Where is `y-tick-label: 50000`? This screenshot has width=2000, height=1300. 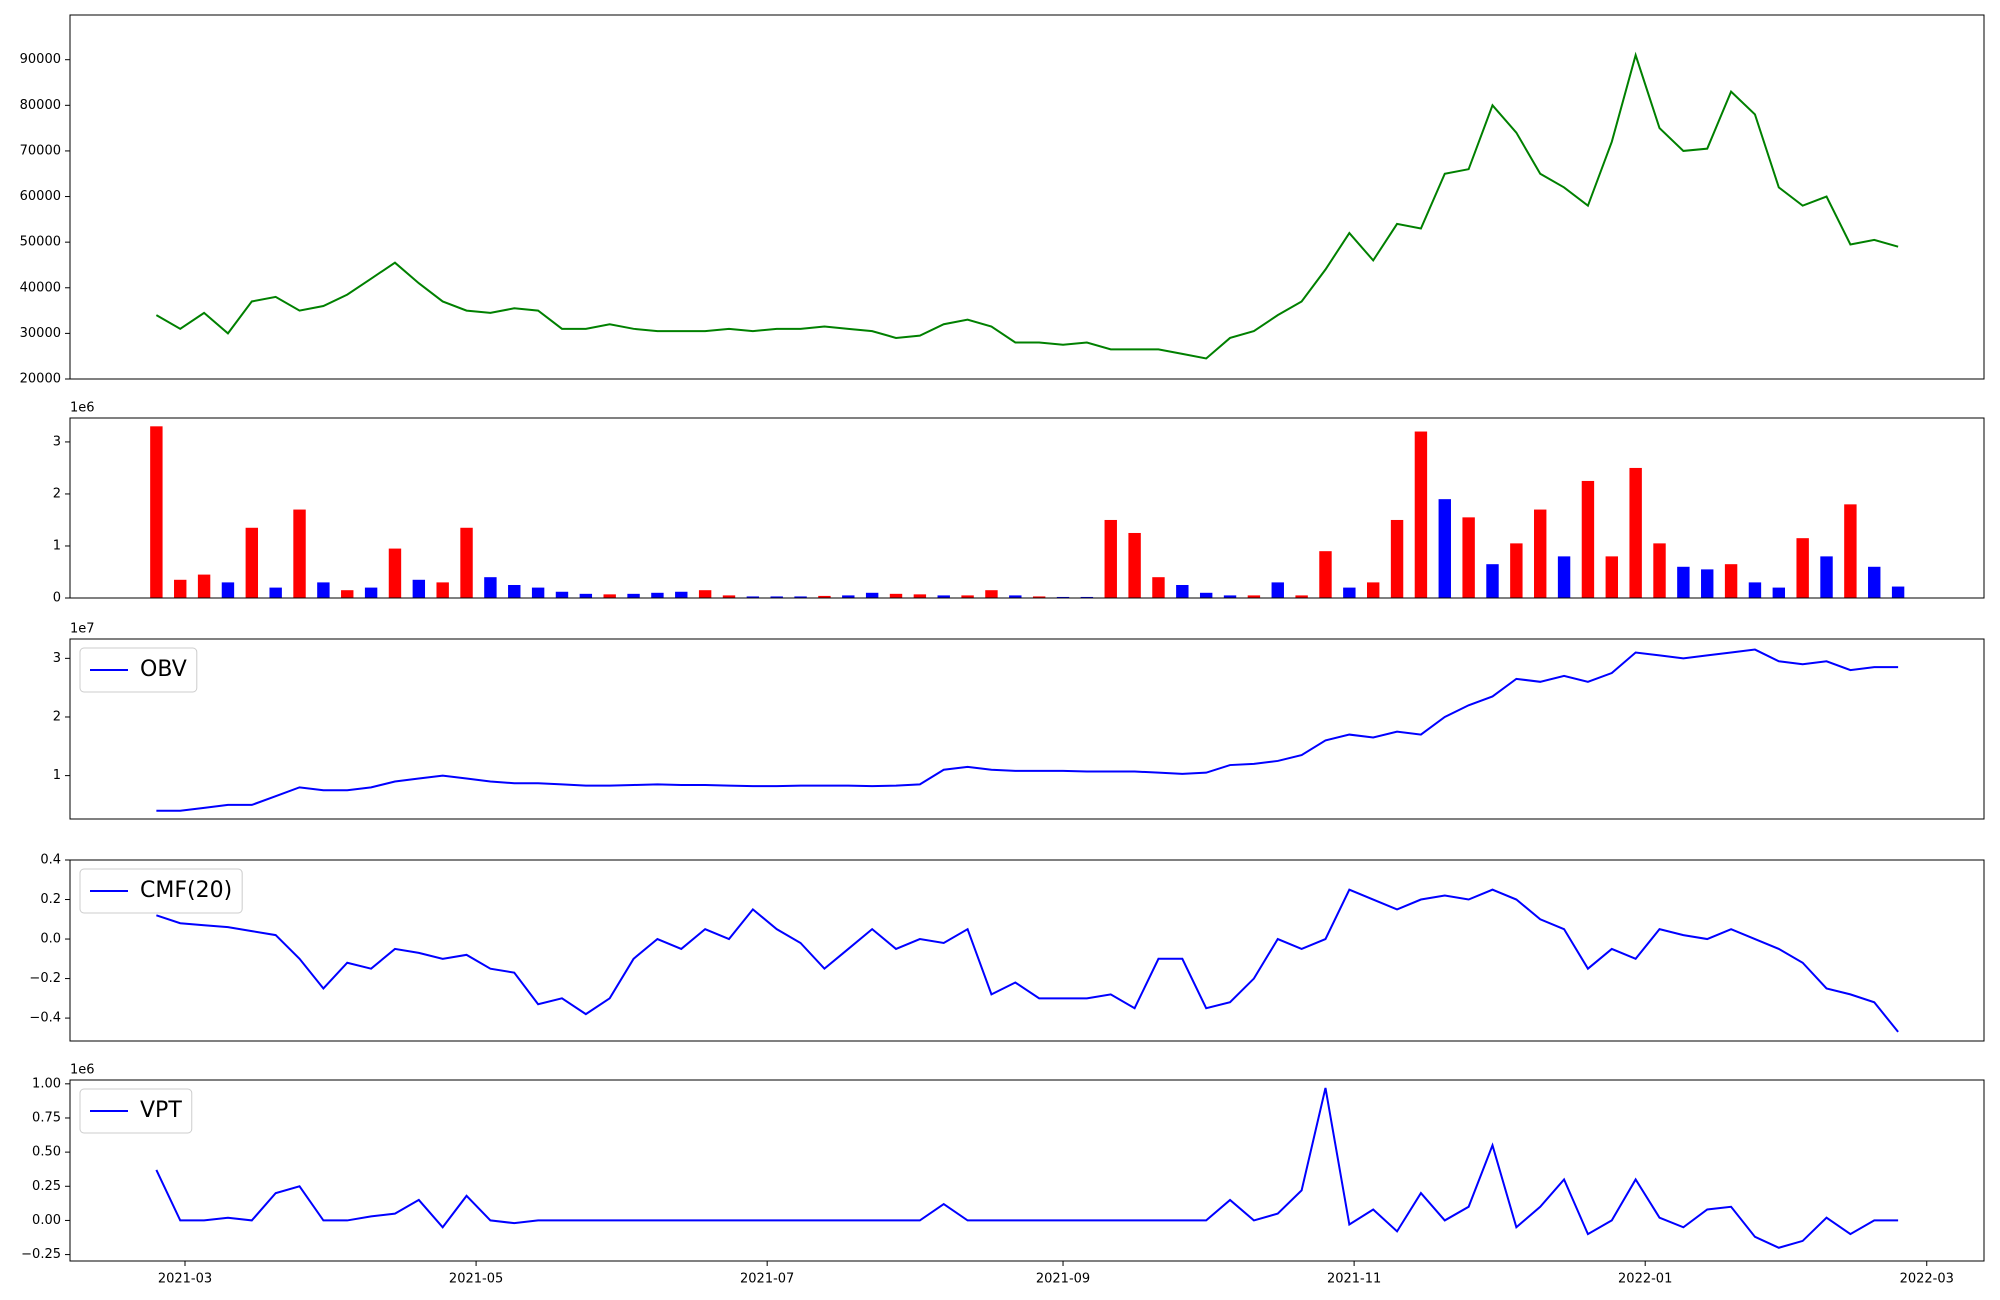 y-tick-label: 50000 is located at coordinates (40, 242).